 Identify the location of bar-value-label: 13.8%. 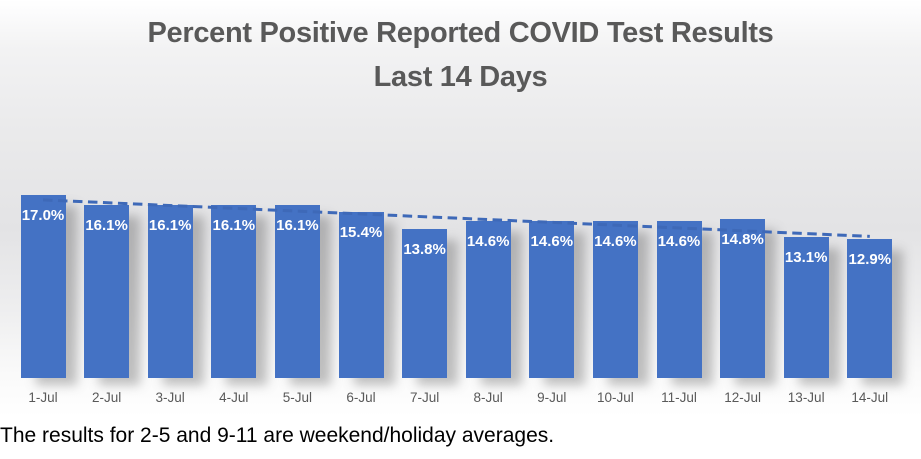
(424, 250).